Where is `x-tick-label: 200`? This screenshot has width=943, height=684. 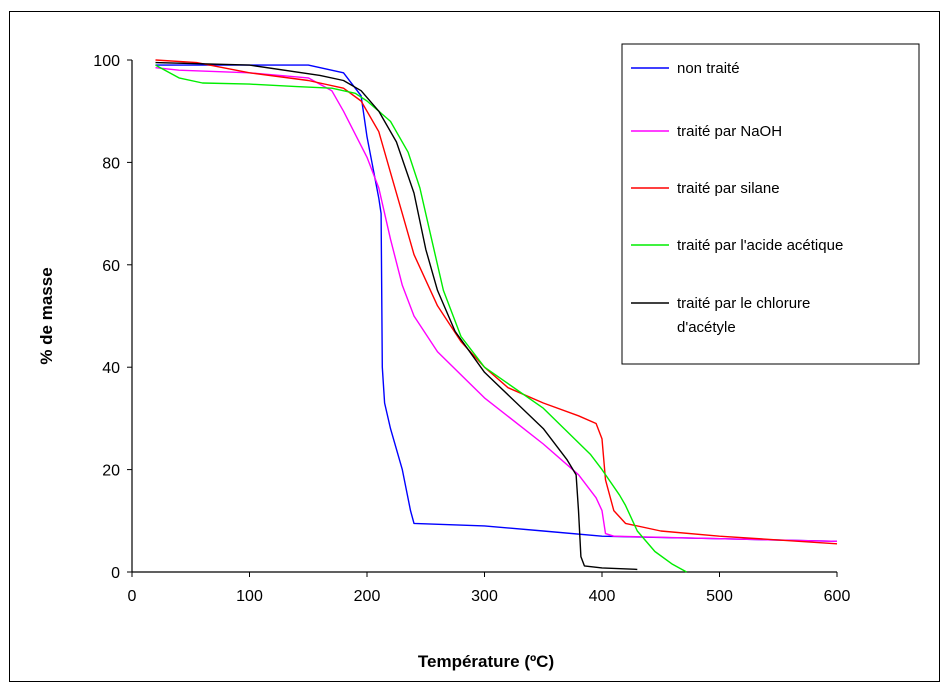 x-tick-label: 200 is located at coordinates (367, 596).